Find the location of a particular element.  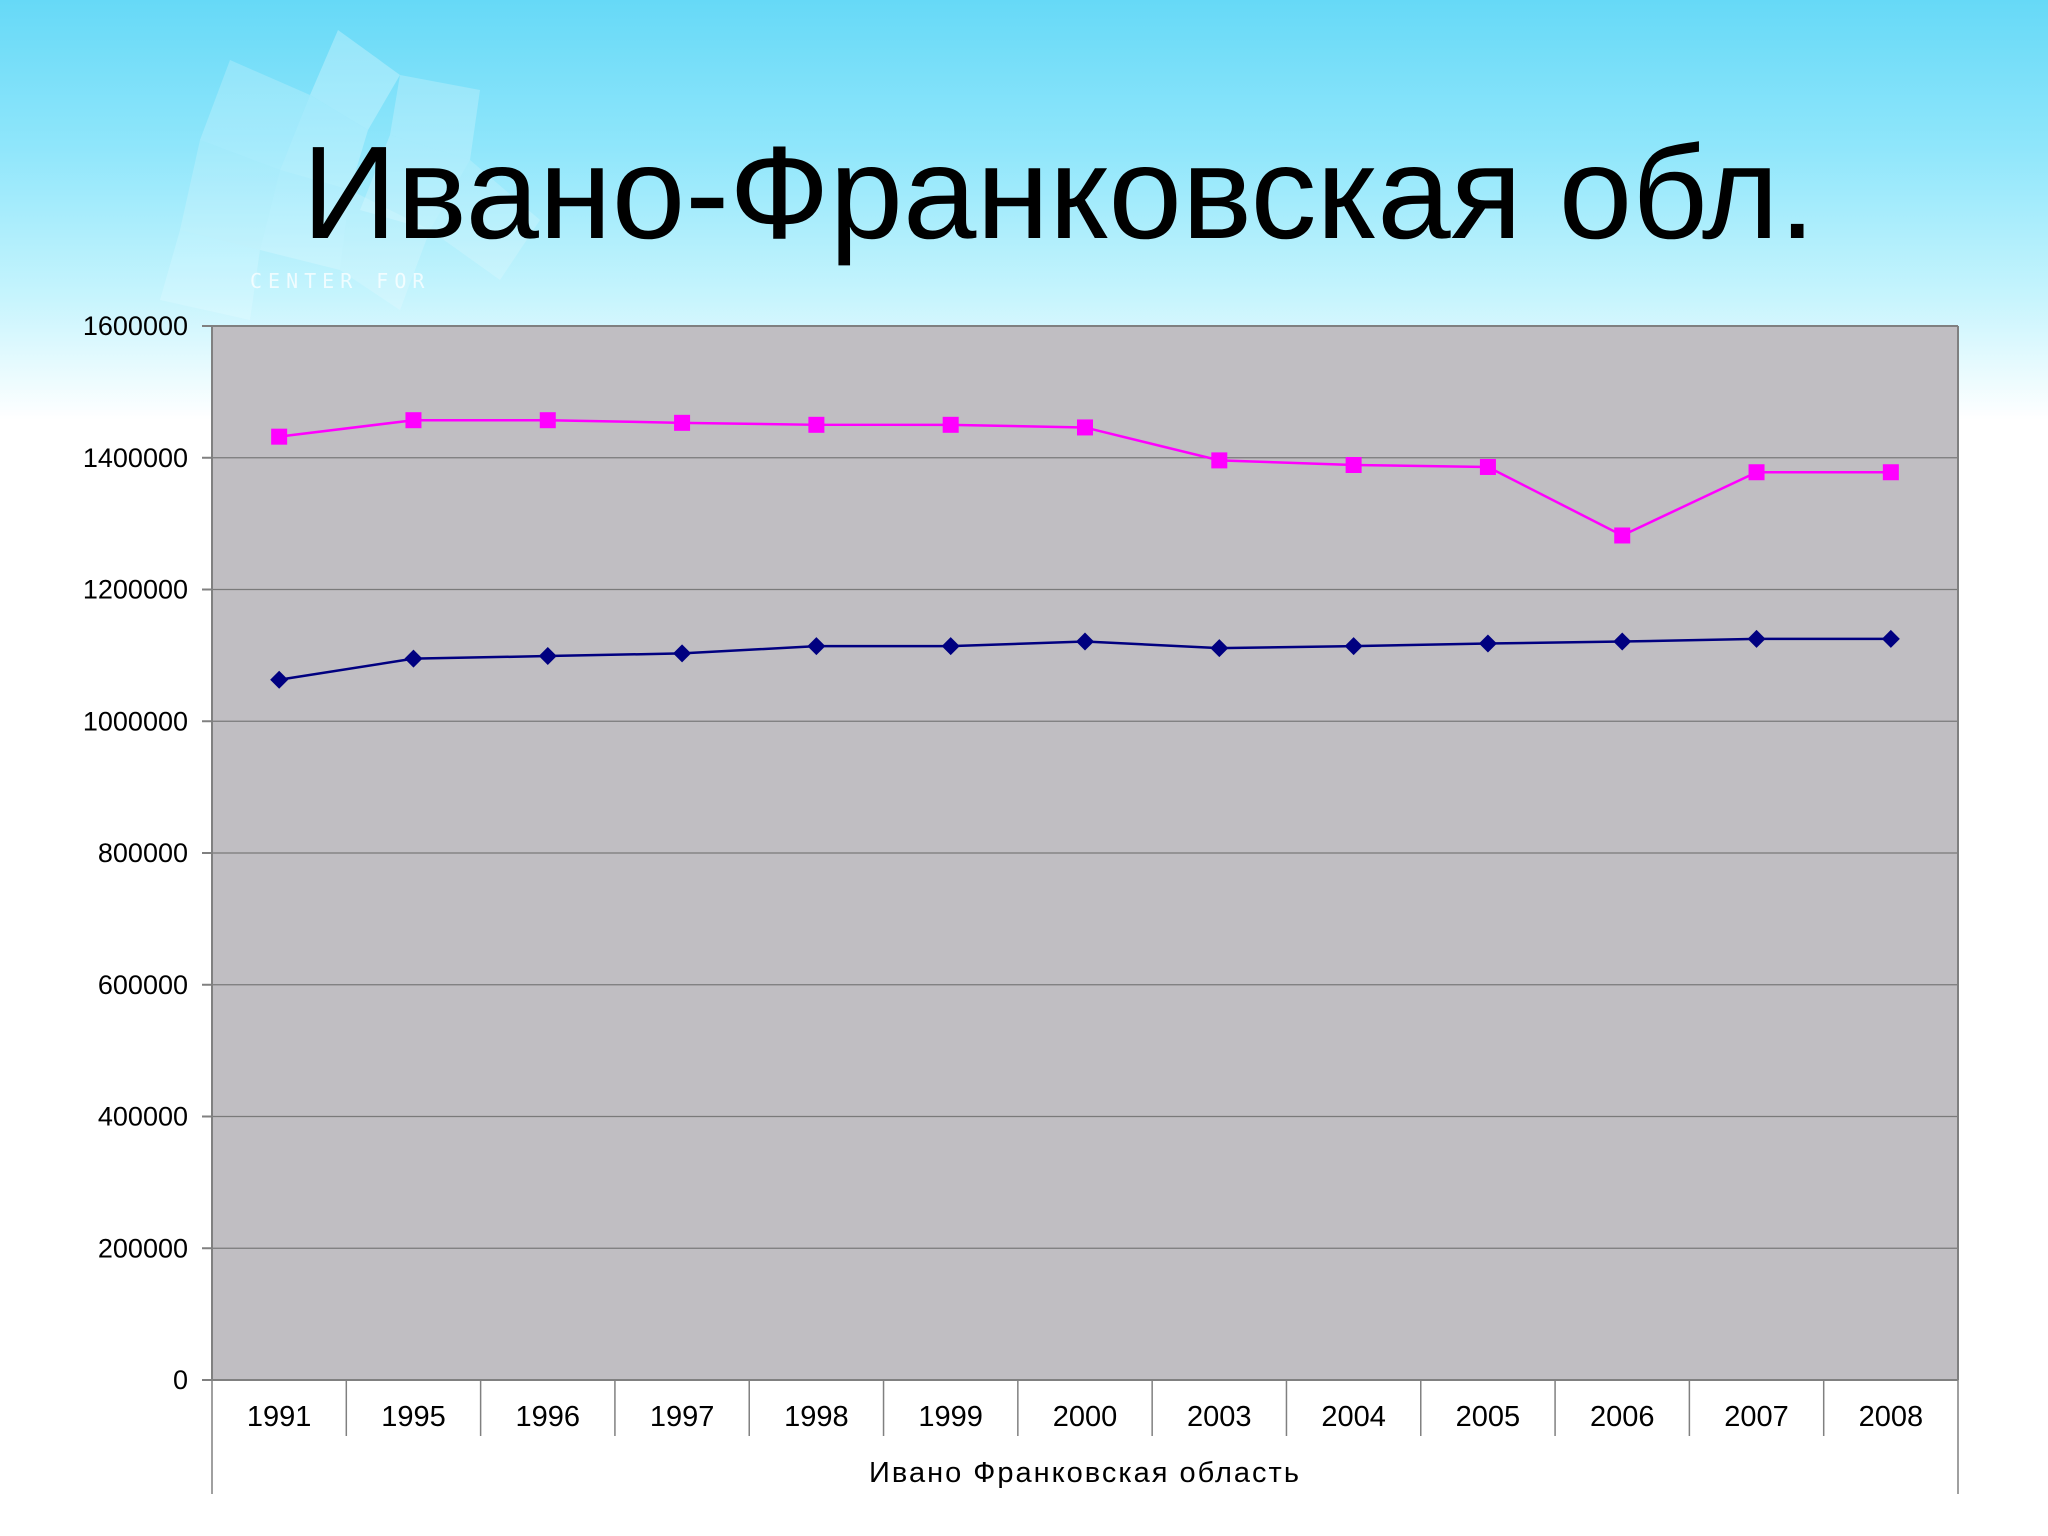

x-tick-label: 1998 is located at coordinates (816, 1417).